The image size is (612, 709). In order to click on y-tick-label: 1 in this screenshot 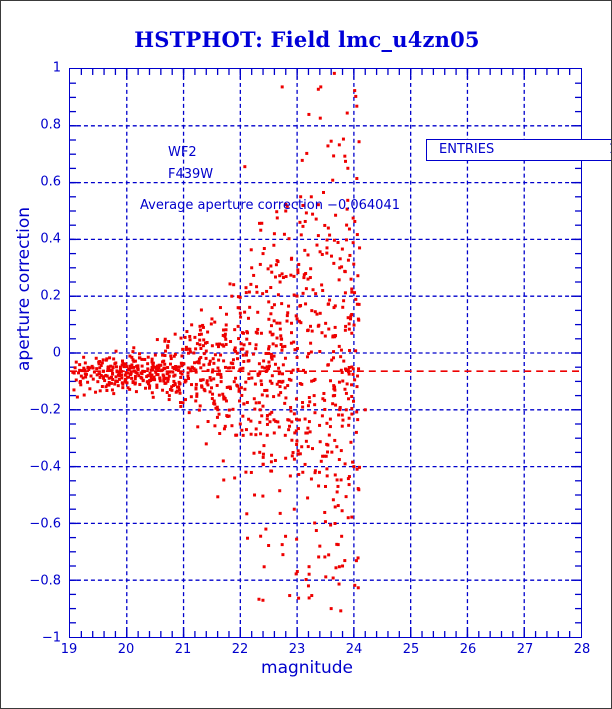, I will do `click(56, 68)`.